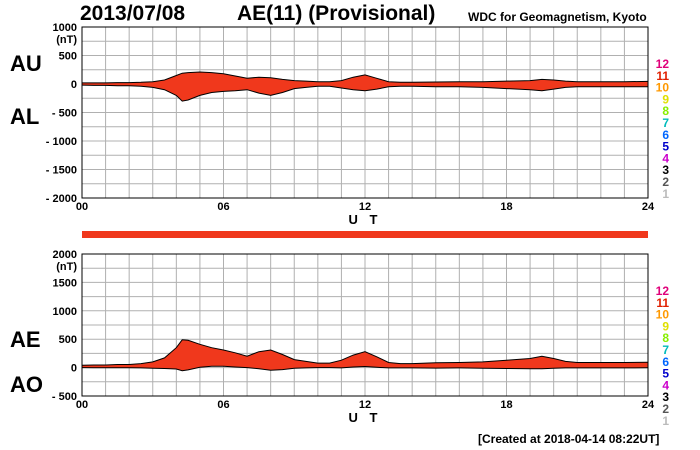  What do you see at coordinates (61, 199) in the screenshot?
I see `y-tick-label: - 2000` at bounding box center [61, 199].